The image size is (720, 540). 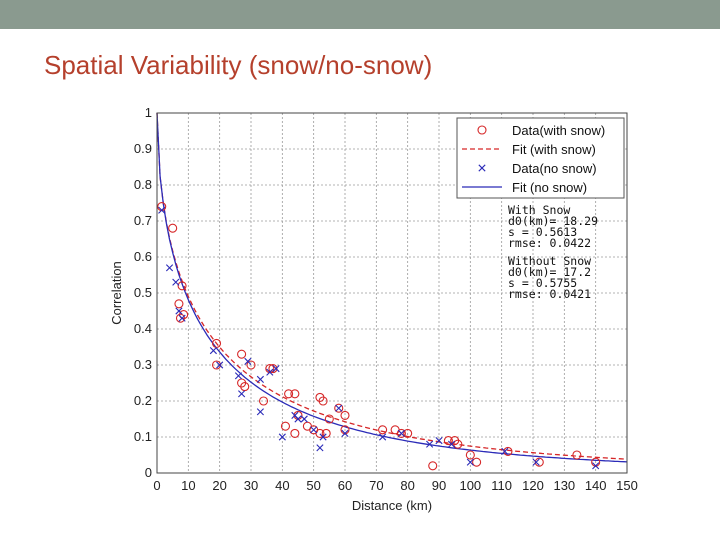 I want to click on x-tick-label: 20, so click(x=219, y=485).